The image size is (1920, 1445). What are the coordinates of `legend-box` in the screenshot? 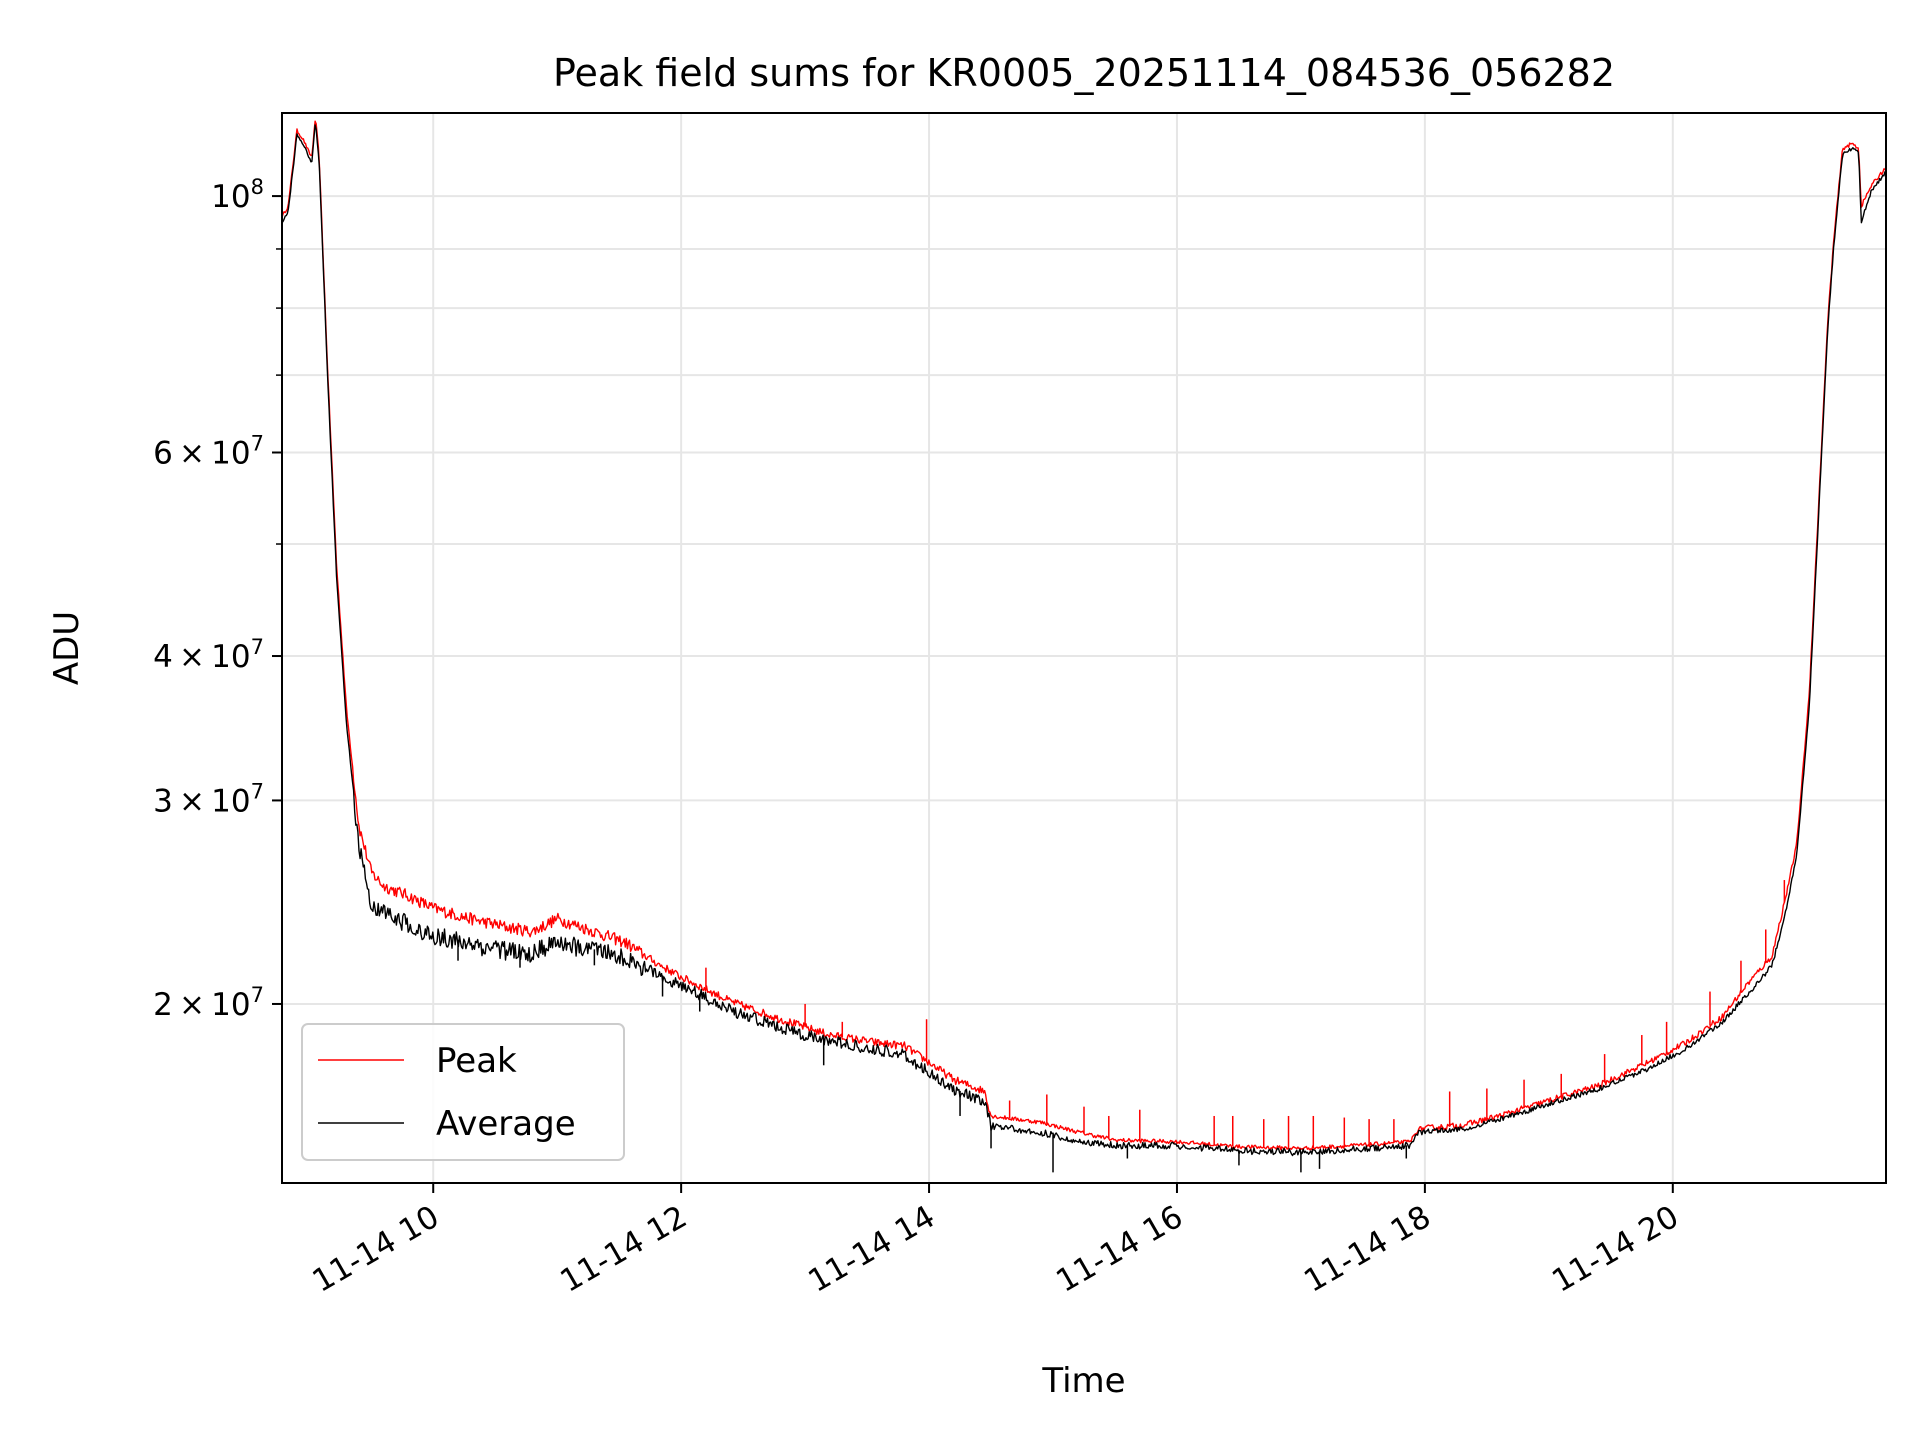 It's located at (463, 1092).